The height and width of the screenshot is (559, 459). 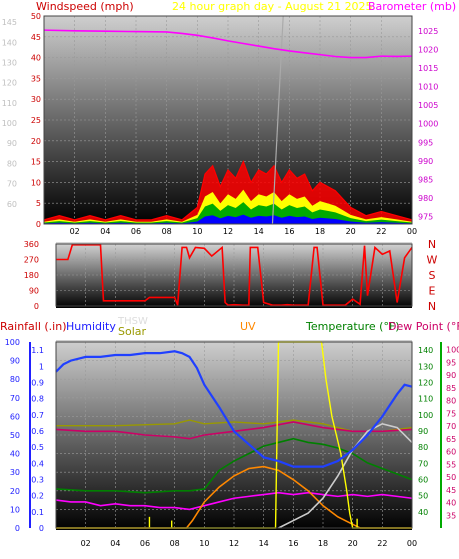 I want to click on temperature-y-tick-label: 50, so click(x=423, y=496).